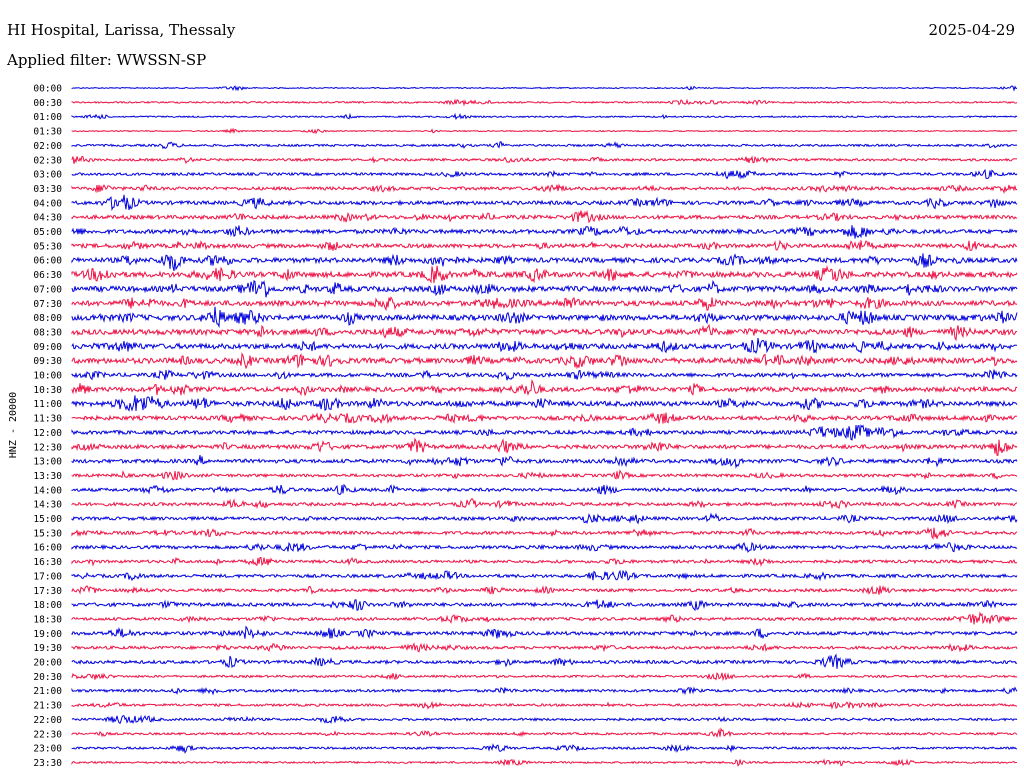 The width and height of the screenshot is (1024, 780). What do you see at coordinates (47, 691) in the screenshot?
I see `time-label: 21:00` at bounding box center [47, 691].